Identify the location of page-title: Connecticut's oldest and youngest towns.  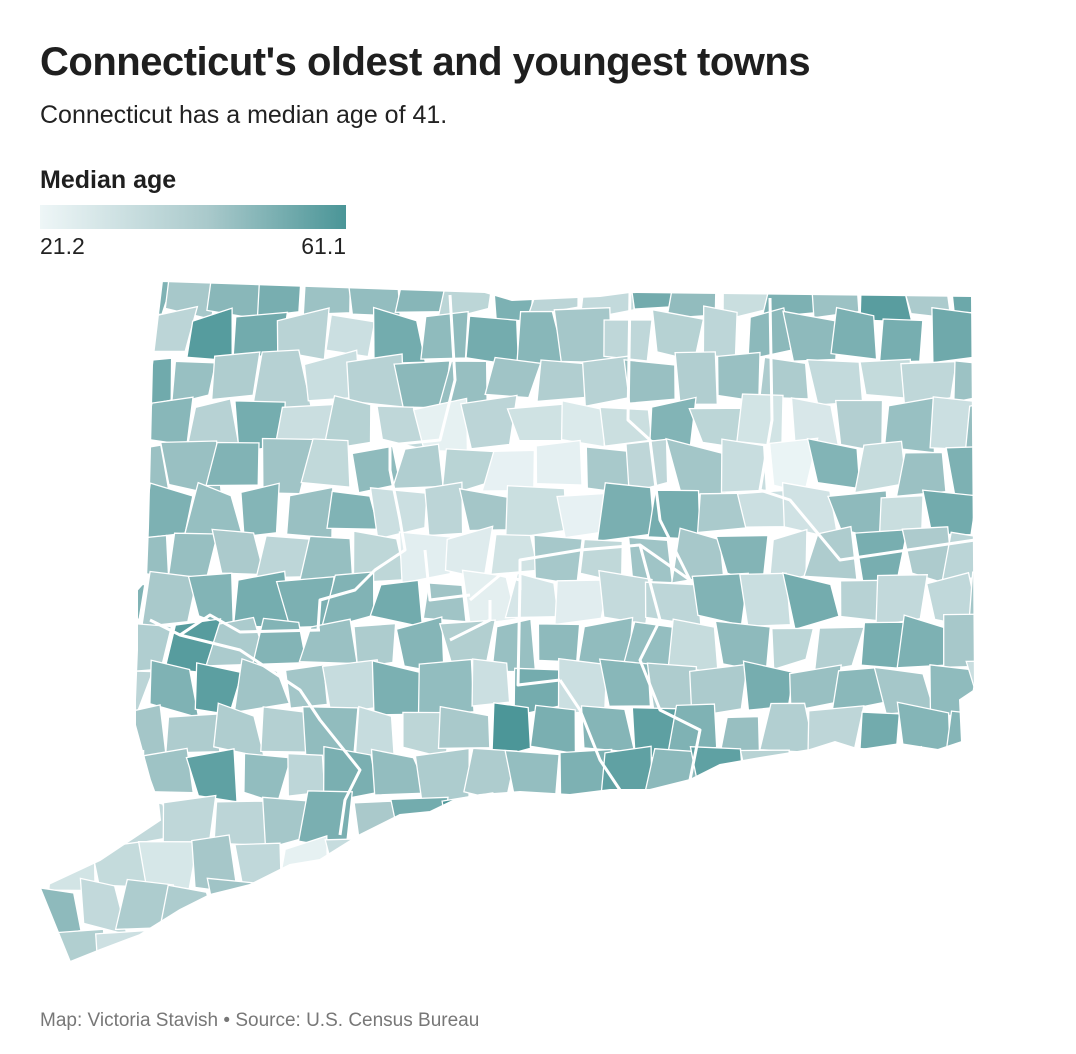
(425, 62).